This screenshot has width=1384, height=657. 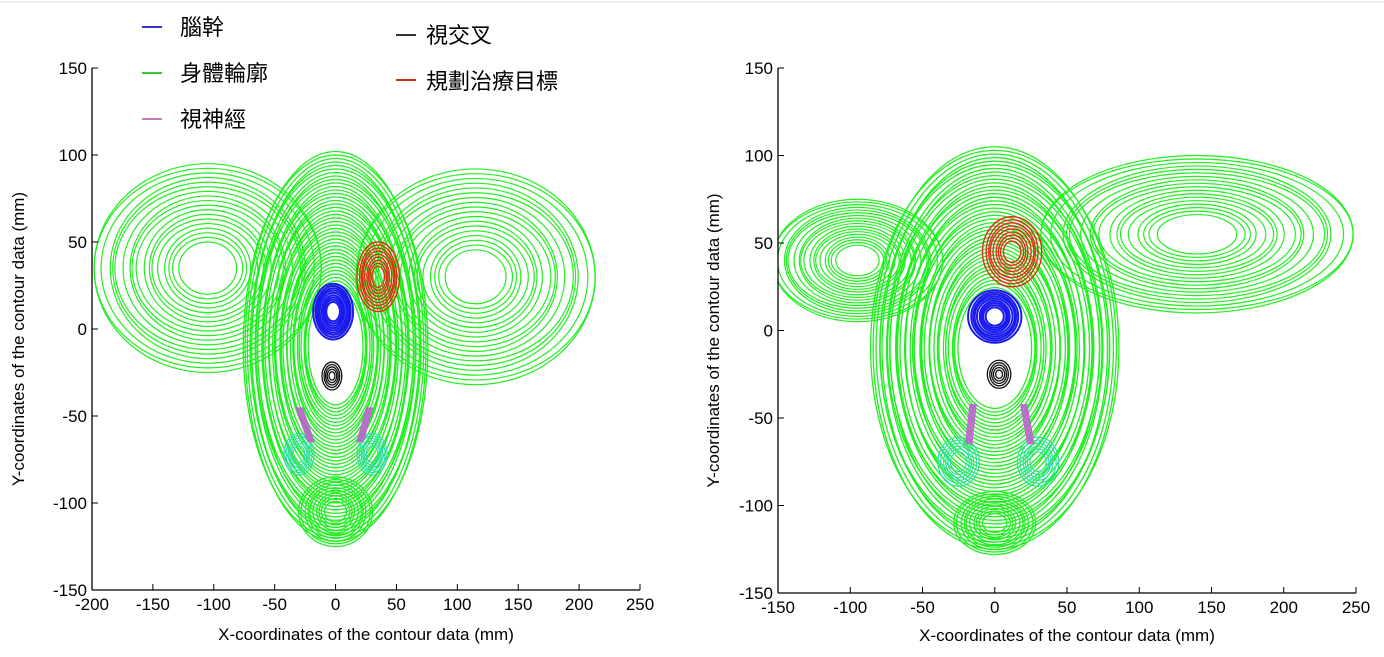 What do you see at coordinates (763, 243) in the screenshot?
I see `y-tick-label: 50` at bounding box center [763, 243].